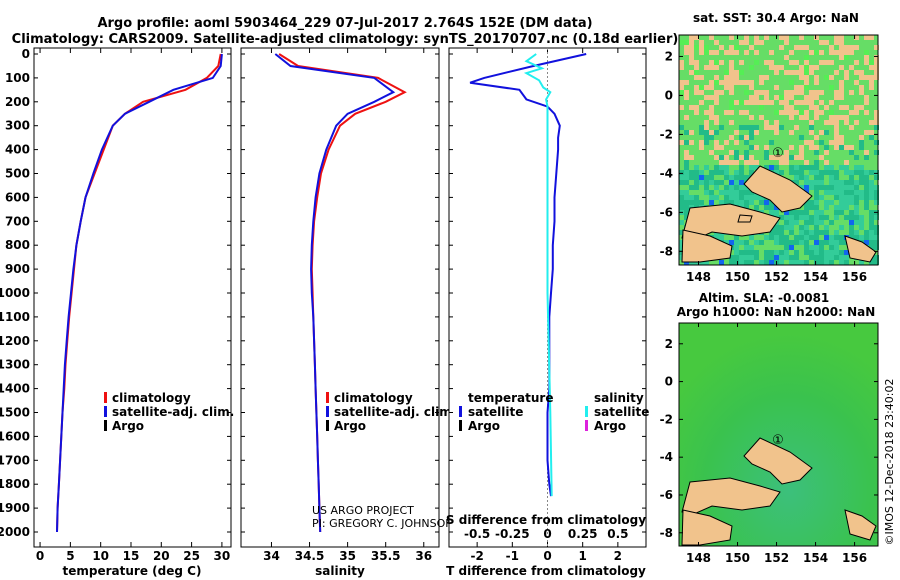 Image resolution: width=900 pixels, height=580 pixels. What do you see at coordinates (100, 556) in the screenshot?
I see `x-tick-label: 10` at bounding box center [100, 556].